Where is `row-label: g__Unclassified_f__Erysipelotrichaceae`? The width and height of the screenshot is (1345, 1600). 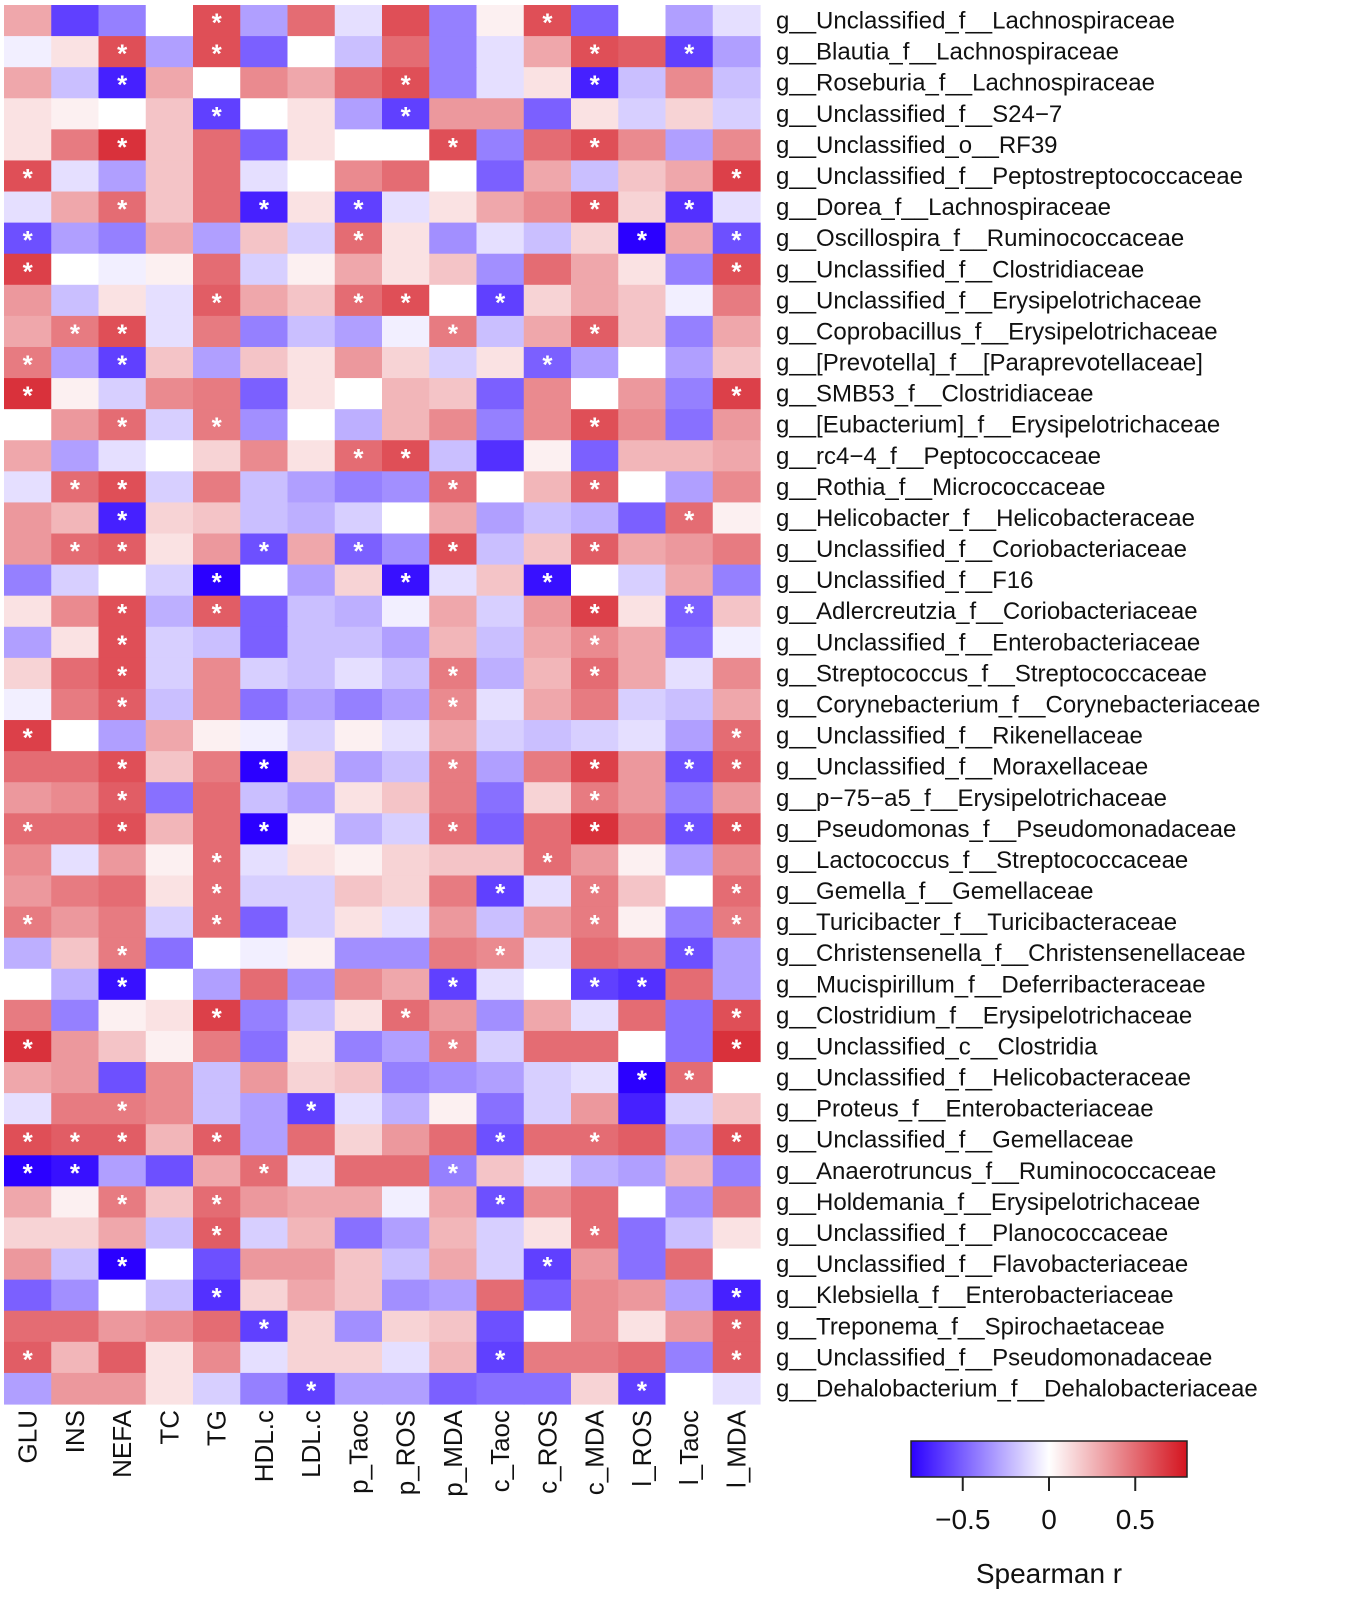 row-label: g__Unclassified_f__Erysipelotrichaceae is located at coordinates (989, 300).